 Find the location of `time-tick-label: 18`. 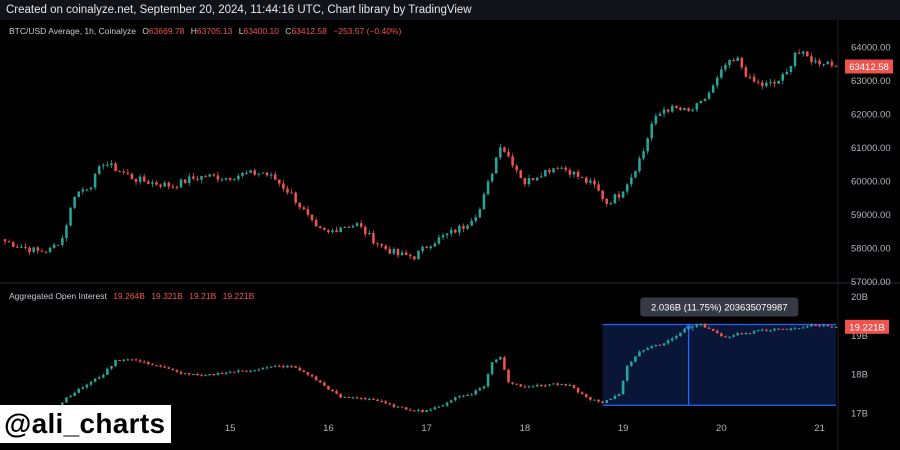

time-tick-label: 18 is located at coordinates (525, 428).